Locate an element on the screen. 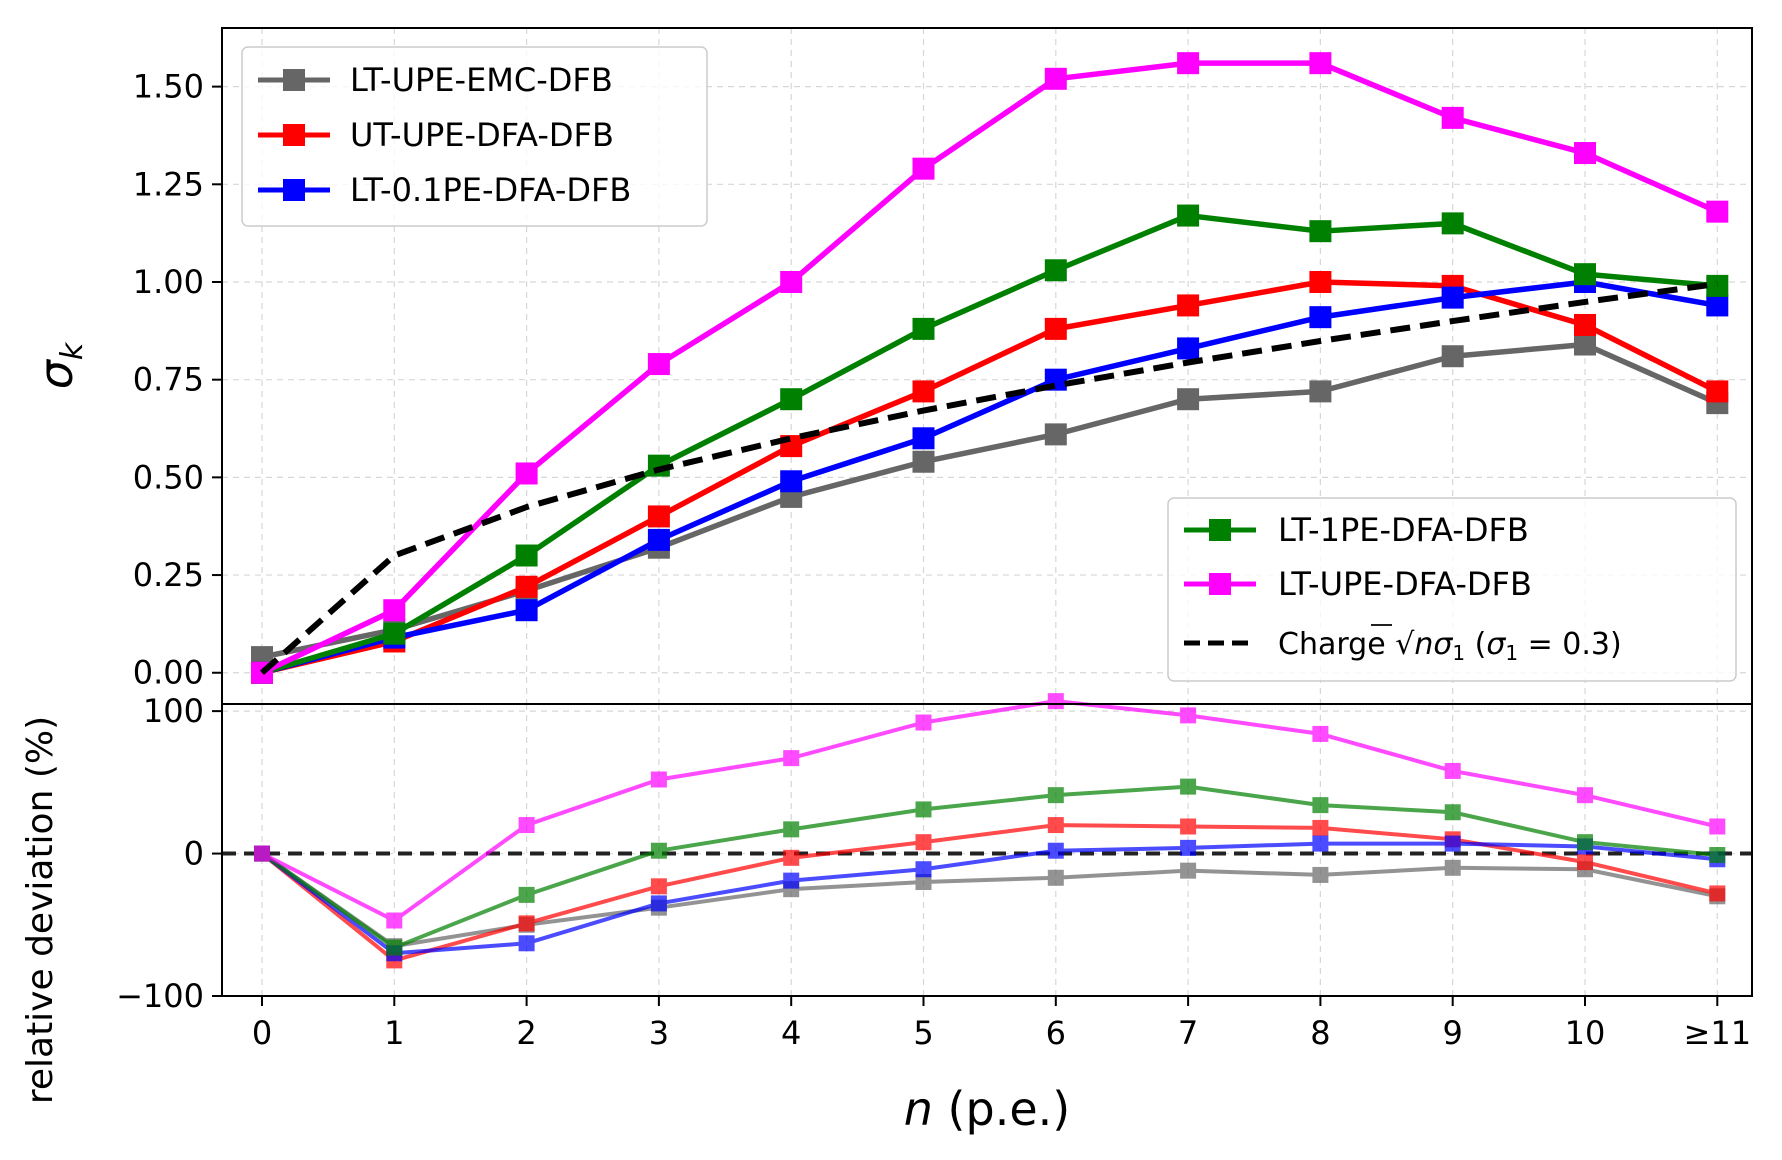  top-ylabel: σk is located at coordinates (59, 365).